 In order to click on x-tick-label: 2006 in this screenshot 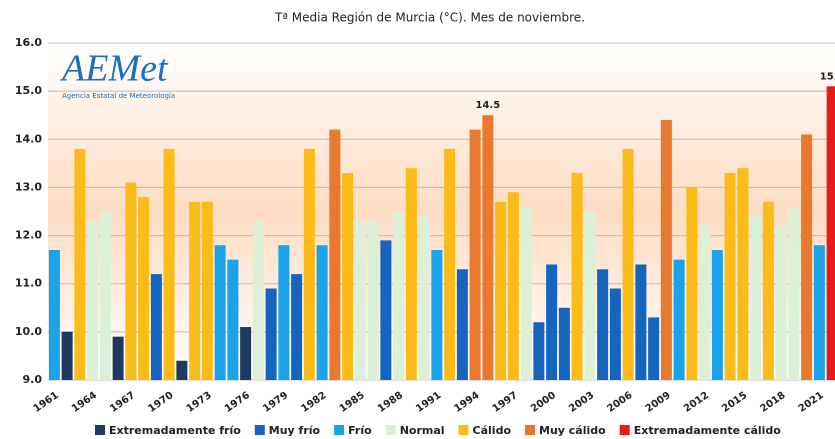, I will do `click(619, 402)`.